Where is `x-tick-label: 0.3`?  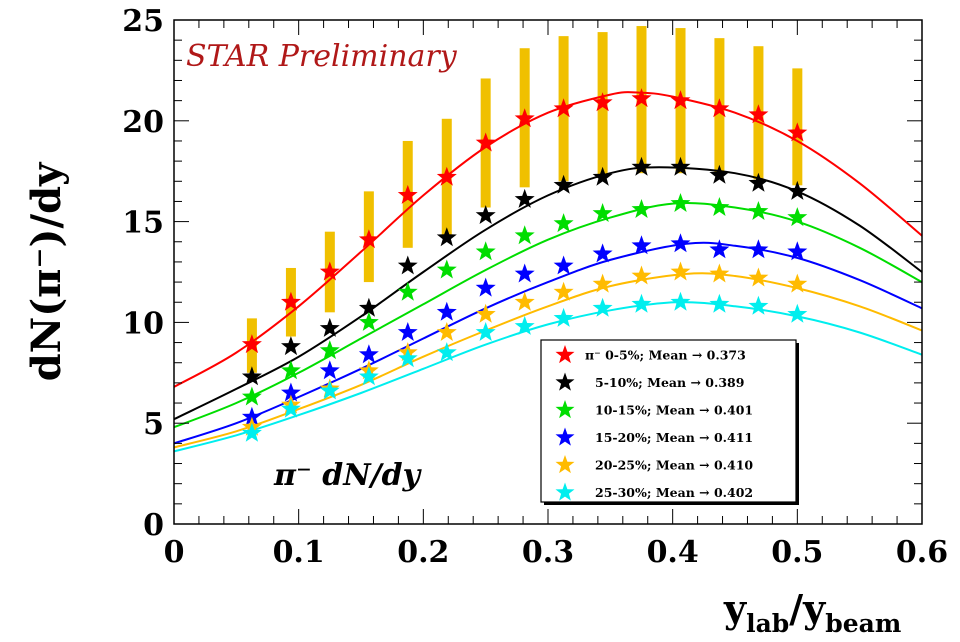
x-tick-label: 0.3 is located at coordinates (548, 552).